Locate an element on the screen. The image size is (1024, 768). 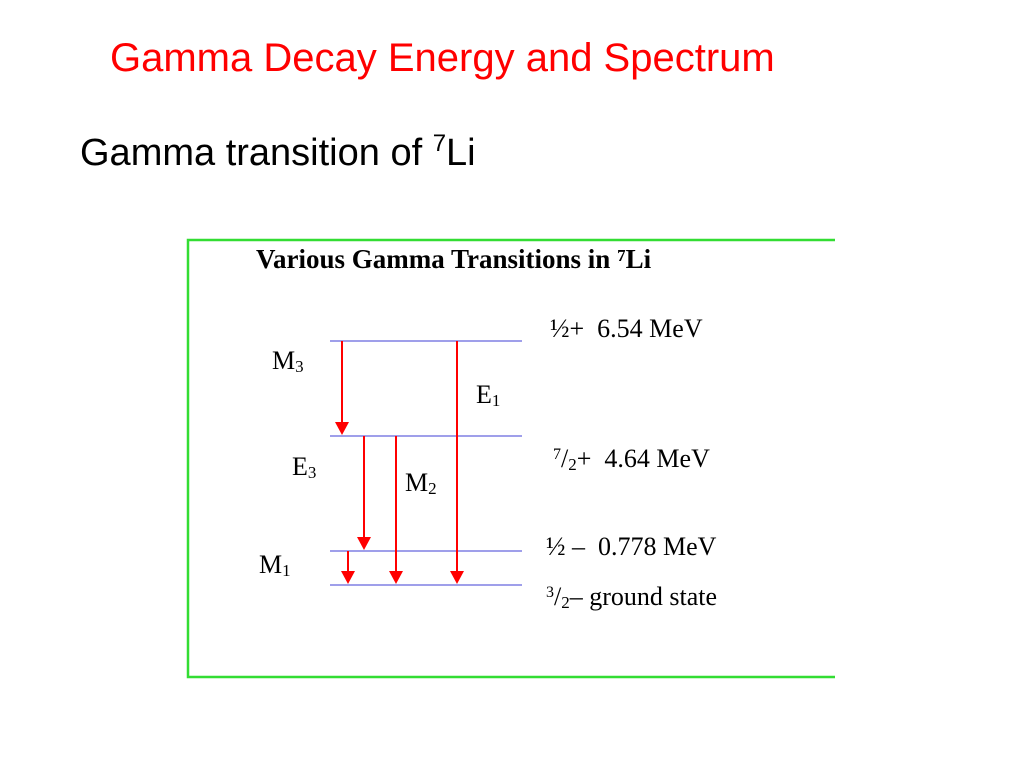
transition-label-m1: M1 is located at coordinates (275, 565).